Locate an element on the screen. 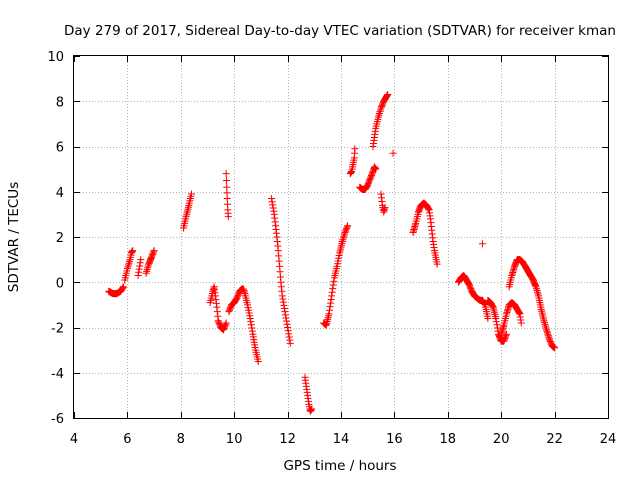  x-tick-label: 4 is located at coordinates (74, 439).